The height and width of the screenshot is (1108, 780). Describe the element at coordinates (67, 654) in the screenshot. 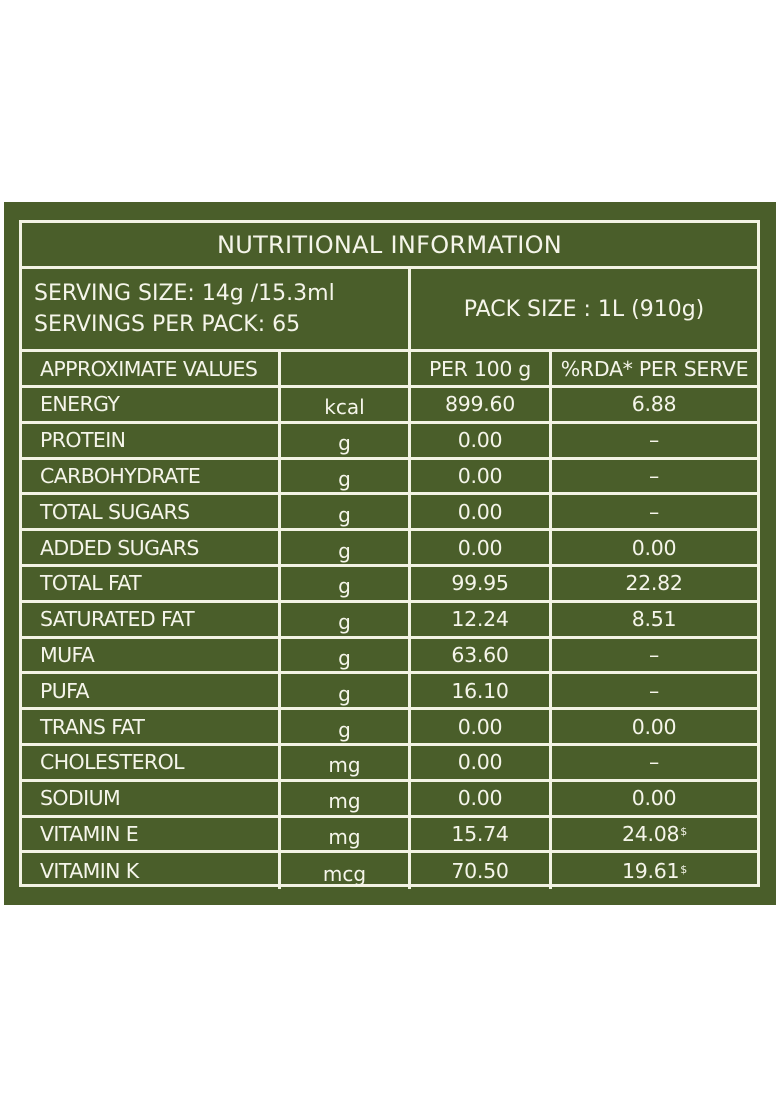

I see `nutrient-name: MUFA` at that location.